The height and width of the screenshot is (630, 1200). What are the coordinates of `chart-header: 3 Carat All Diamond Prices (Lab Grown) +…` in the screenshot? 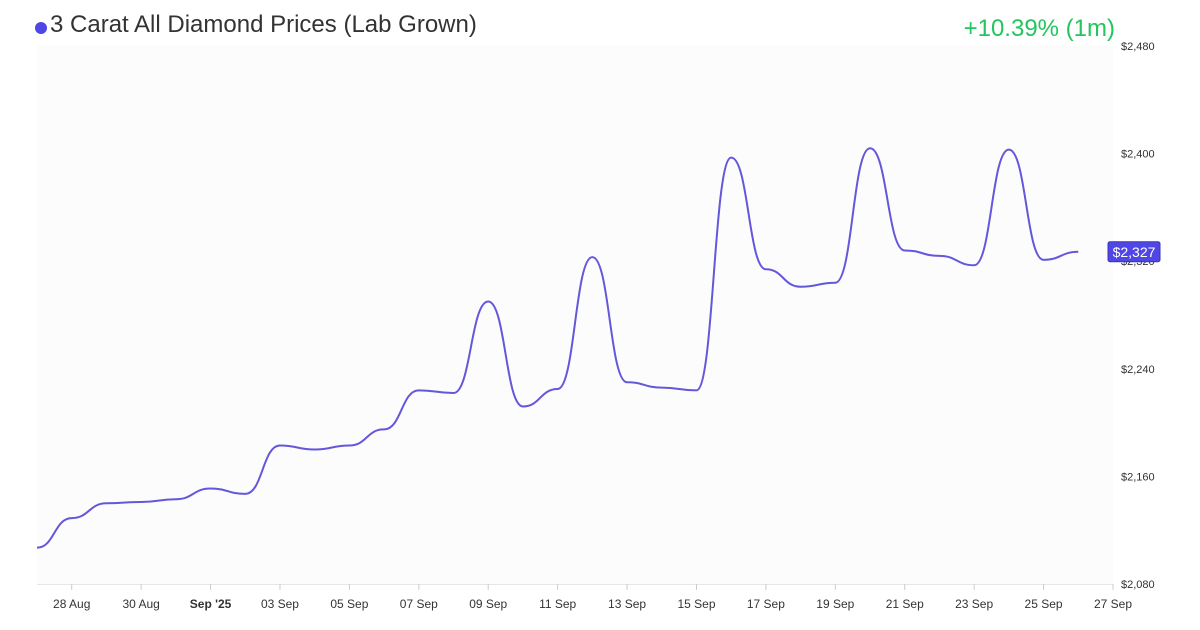 It's located at (600, 23).